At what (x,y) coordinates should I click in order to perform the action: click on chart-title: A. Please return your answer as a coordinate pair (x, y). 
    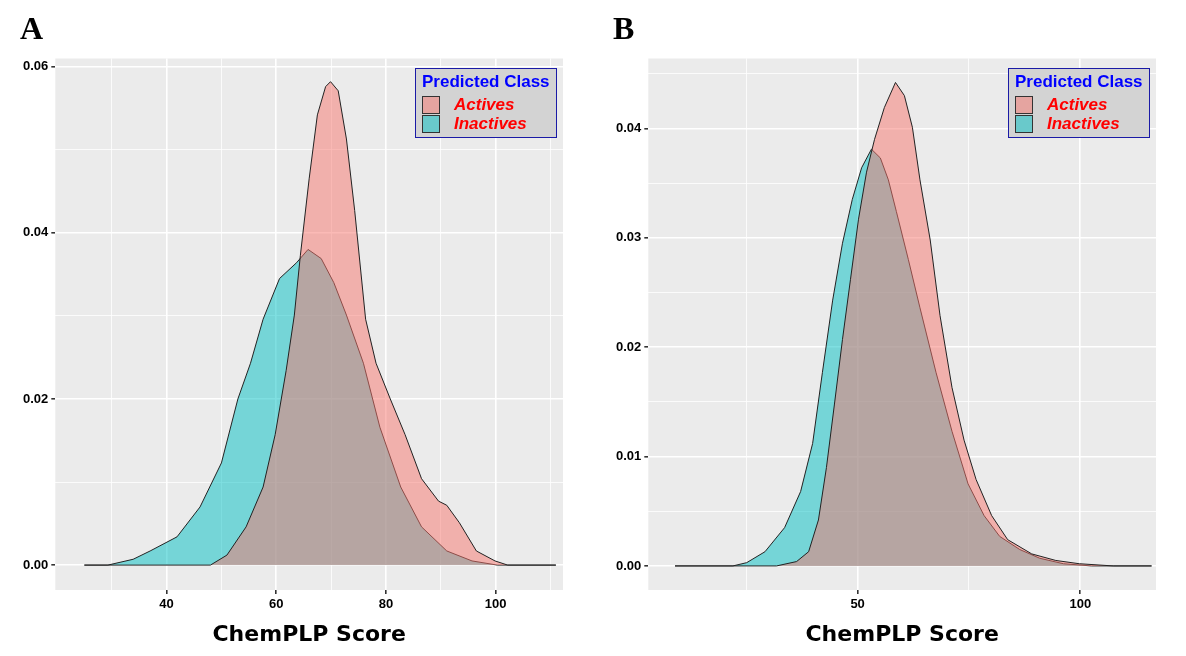
    Looking at the image, I should click on (32, 28).